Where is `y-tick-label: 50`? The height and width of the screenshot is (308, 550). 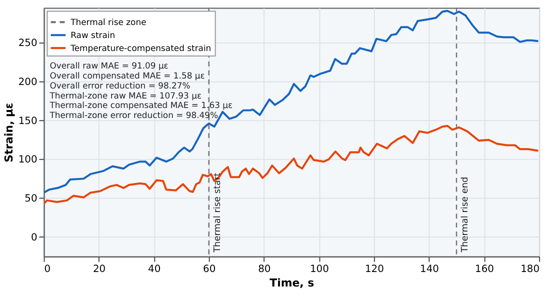 y-tick-label: 50 is located at coordinates (31, 199).